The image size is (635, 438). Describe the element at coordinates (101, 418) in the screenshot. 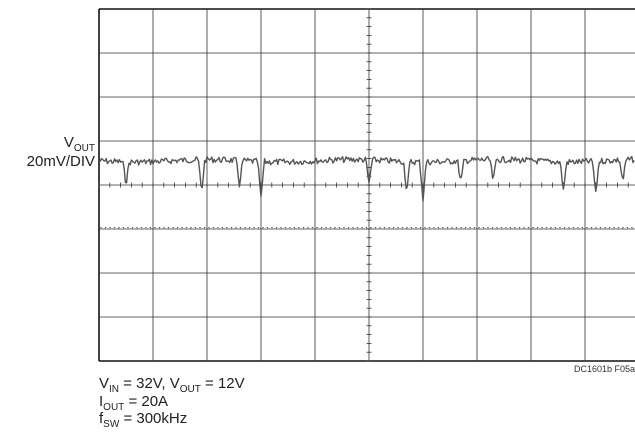

I see `condition-text-part: f` at that location.